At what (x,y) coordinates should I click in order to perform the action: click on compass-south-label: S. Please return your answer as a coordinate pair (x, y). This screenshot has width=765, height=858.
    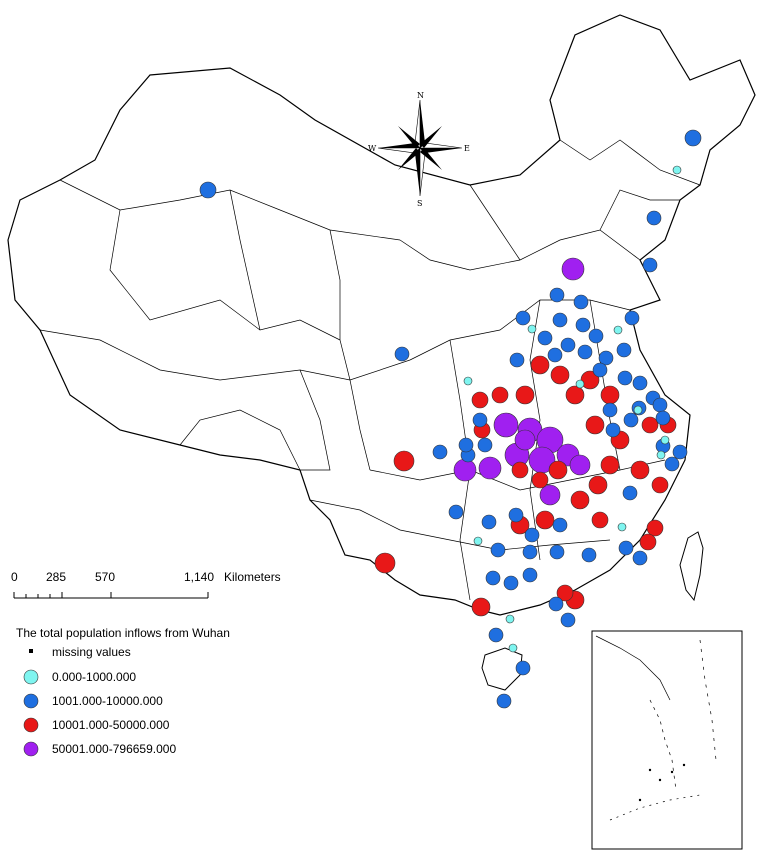
    Looking at the image, I should click on (419, 203).